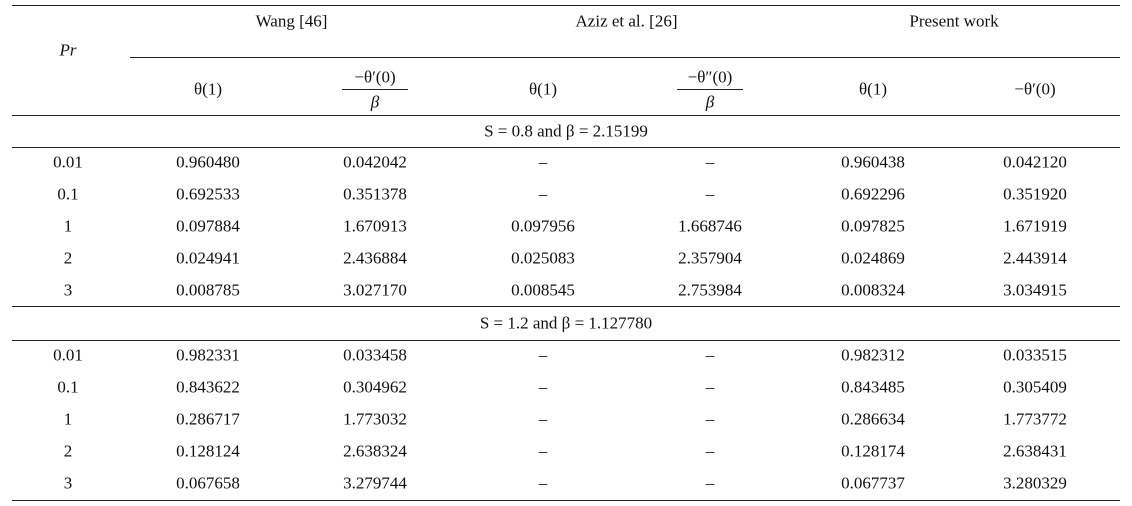 The height and width of the screenshot is (506, 1132). Describe the element at coordinates (208, 258) in the screenshot. I see `cell: 0.024941` at that location.